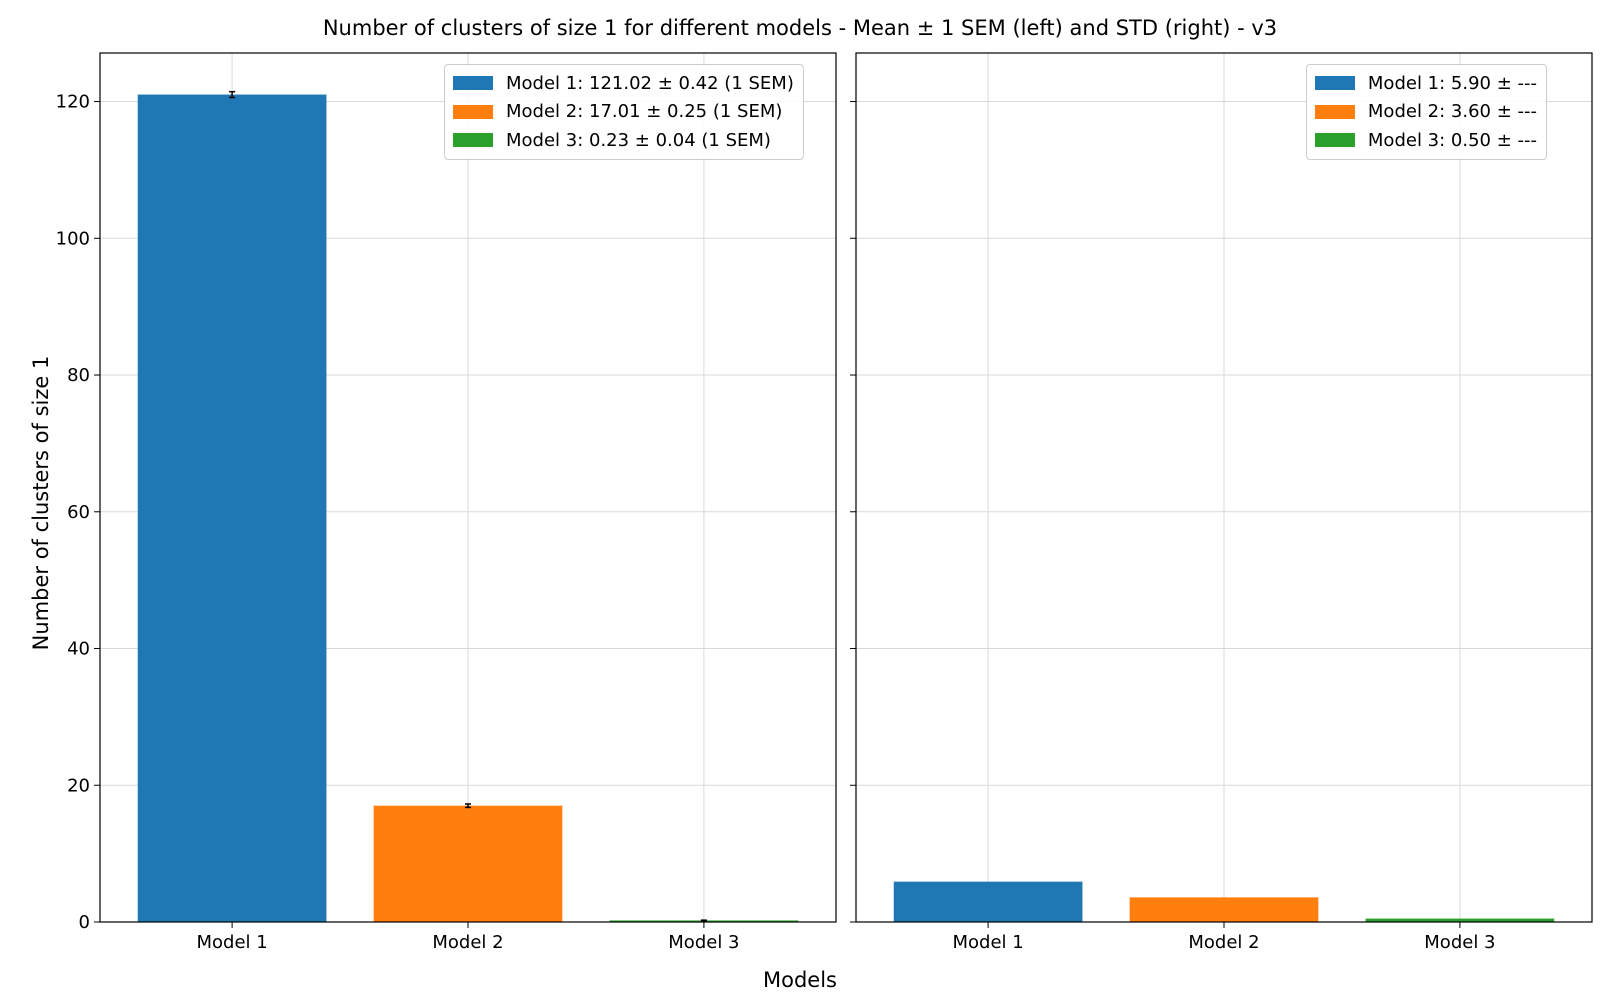 Image resolution: width=1600 pixels, height=1000 pixels. What do you see at coordinates (73, 102) in the screenshot?
I see `y-tick-label: 120` at bounding box center [73, 102].